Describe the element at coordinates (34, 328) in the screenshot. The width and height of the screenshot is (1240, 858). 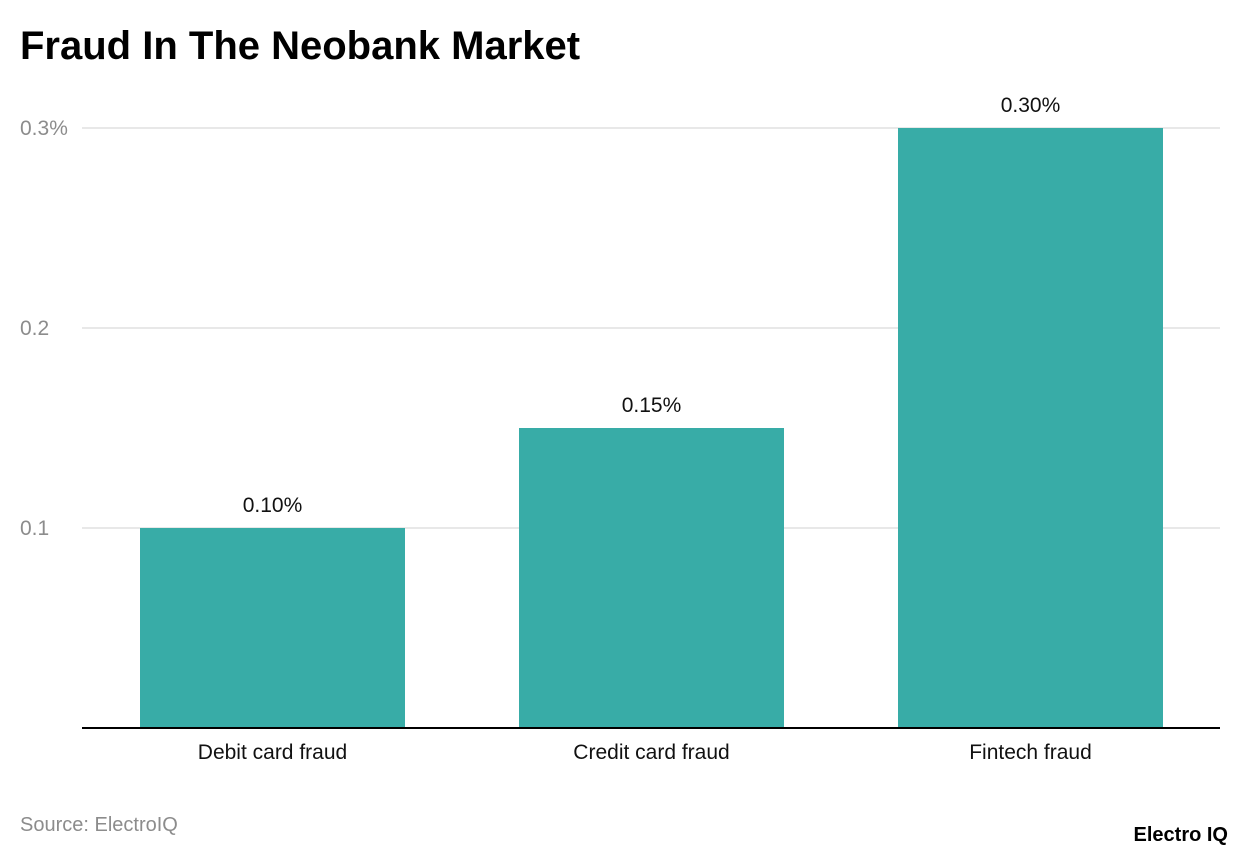
I see `y-tick-label: 0.2` at that location.